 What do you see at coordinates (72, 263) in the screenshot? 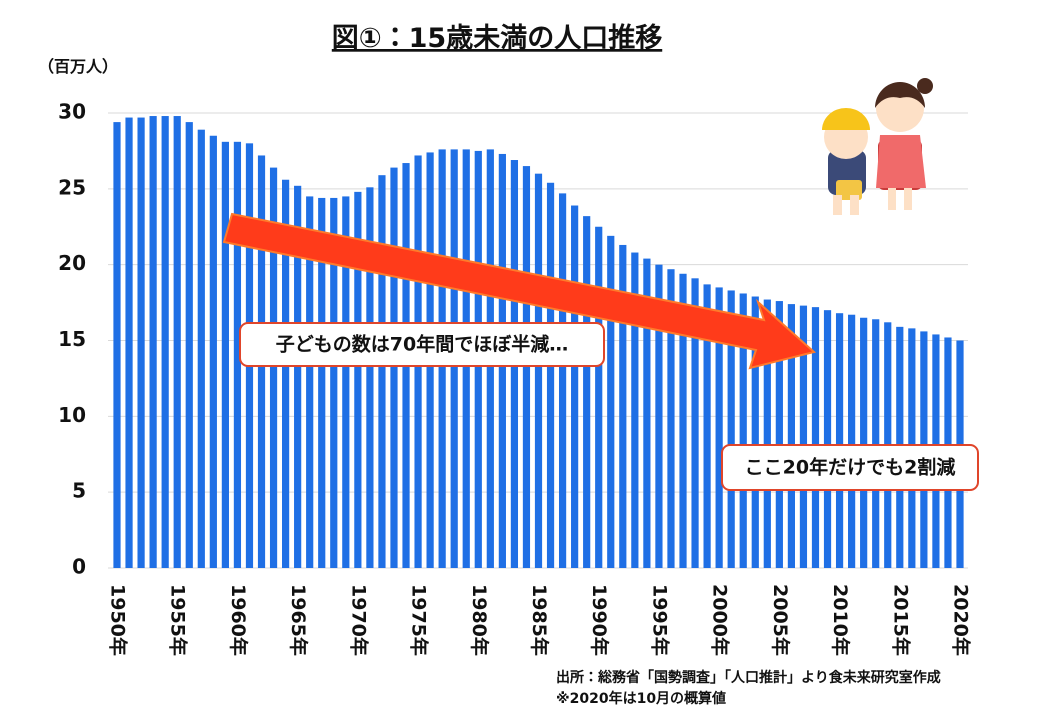
I see `y-tick-label: 20` at bounding box center [72, 263].